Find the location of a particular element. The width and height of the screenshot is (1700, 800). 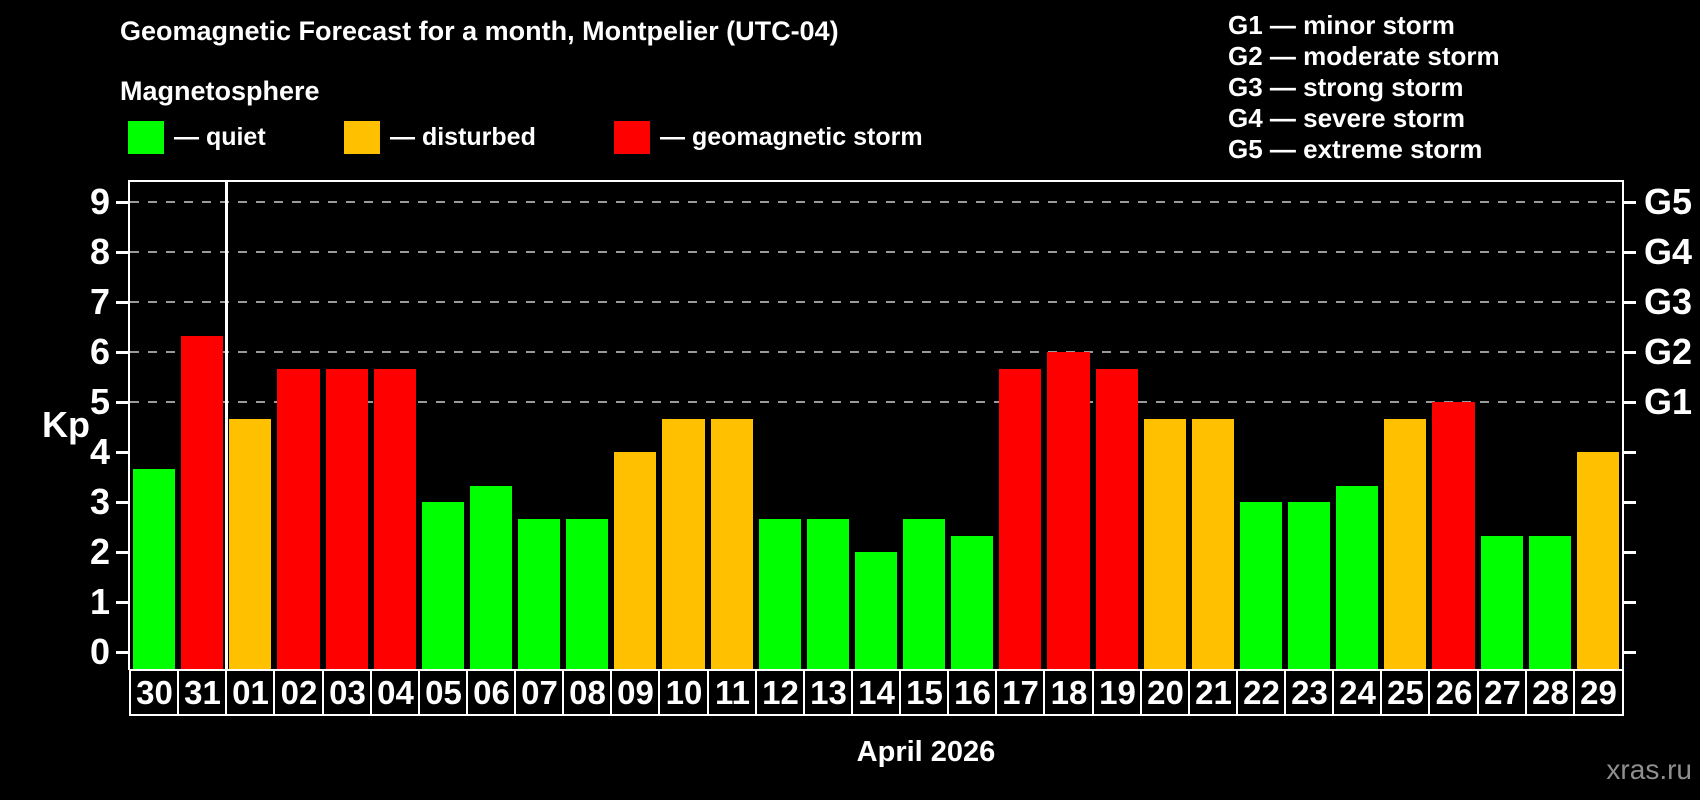

legend-item-storm: — geomagnetic storm is located at coordinates (768, 137).